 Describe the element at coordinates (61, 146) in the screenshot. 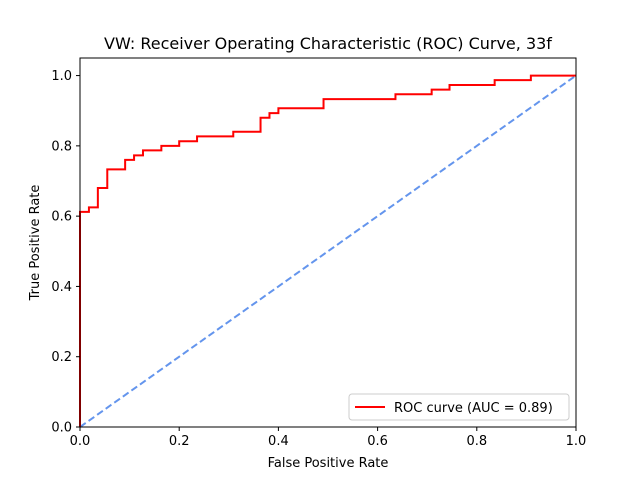

I see `y-tick-label: 0.8` at that location.